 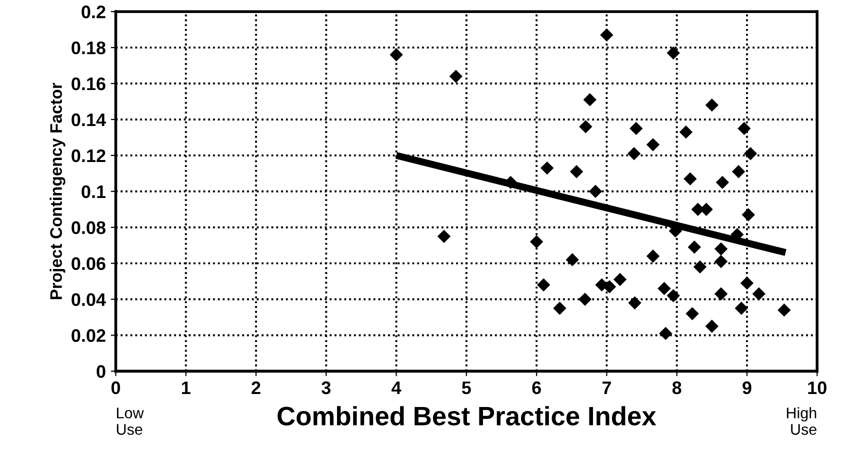 I want to click on x-tick-label: 8, so click(x=677, y=387).